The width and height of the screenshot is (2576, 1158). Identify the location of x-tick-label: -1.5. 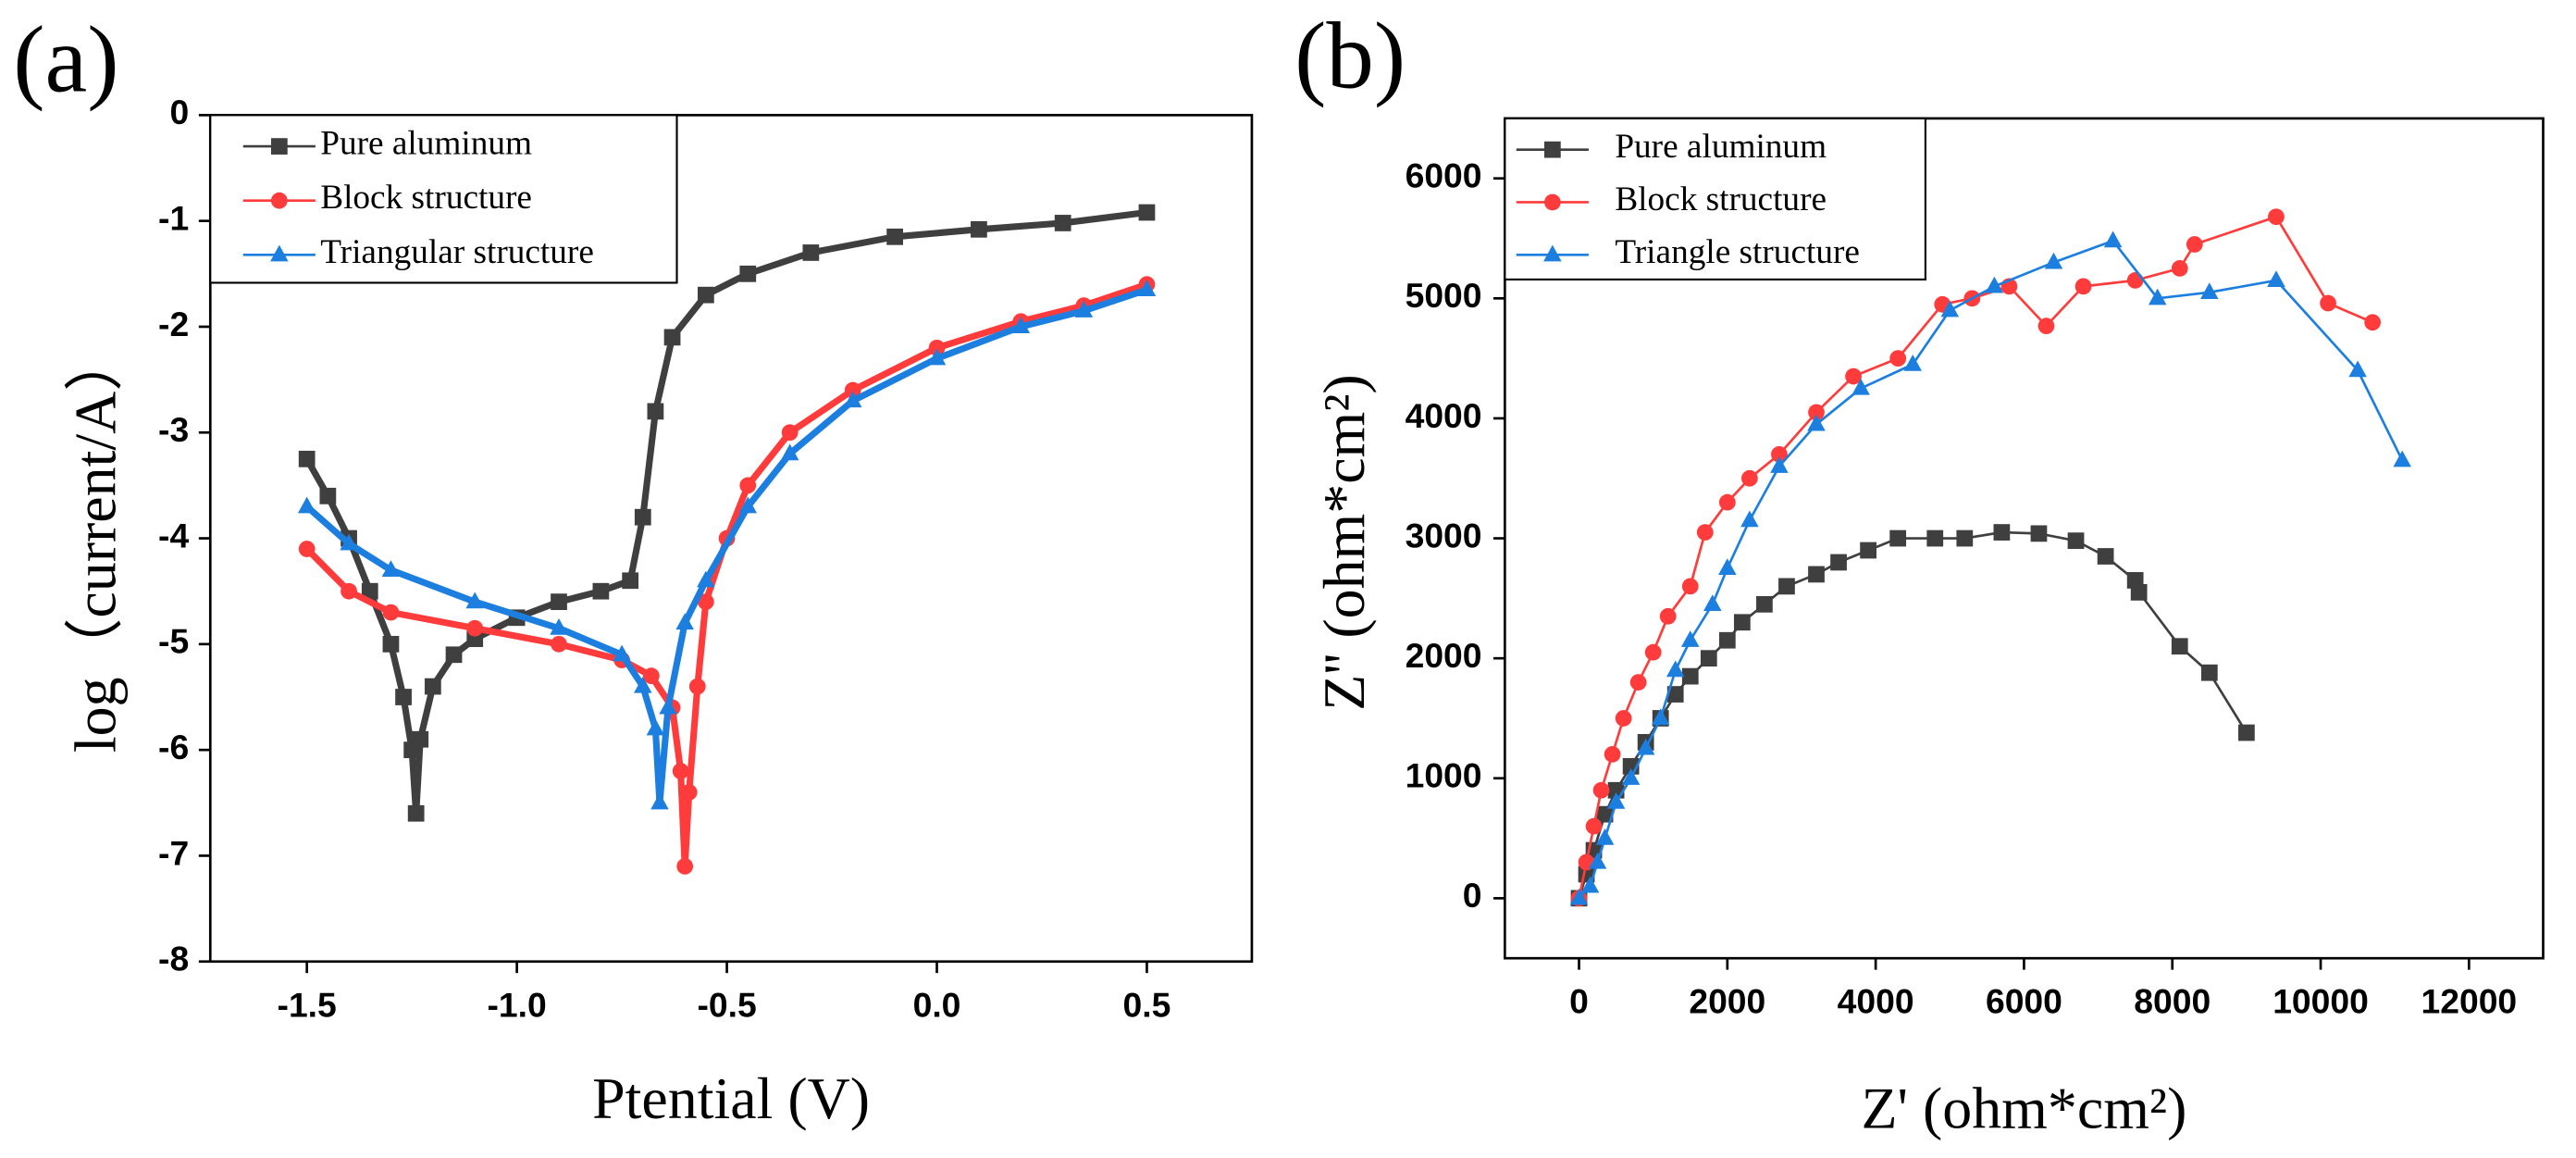
(307, 1005).